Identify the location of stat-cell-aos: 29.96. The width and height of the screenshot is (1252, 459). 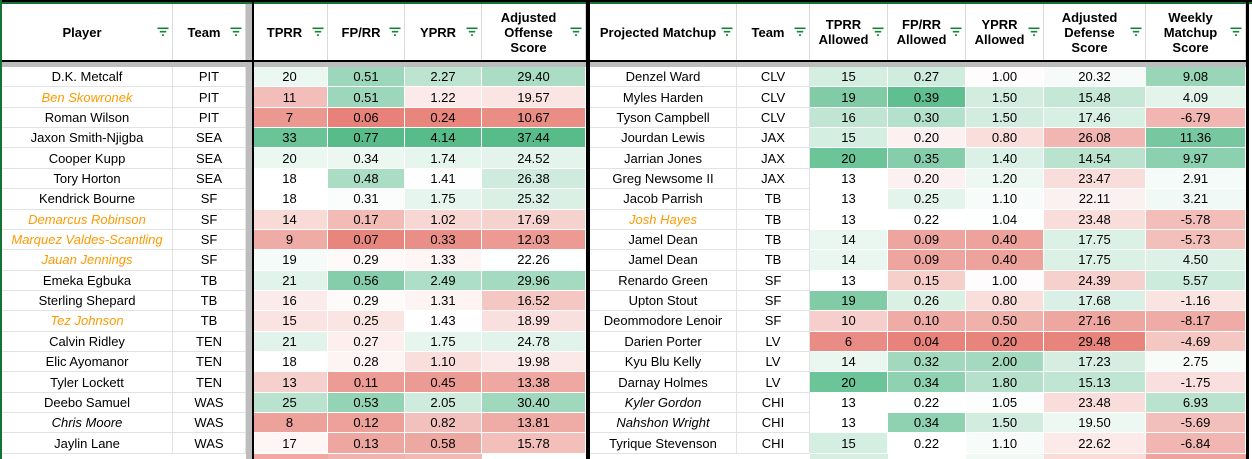
(534, 280).